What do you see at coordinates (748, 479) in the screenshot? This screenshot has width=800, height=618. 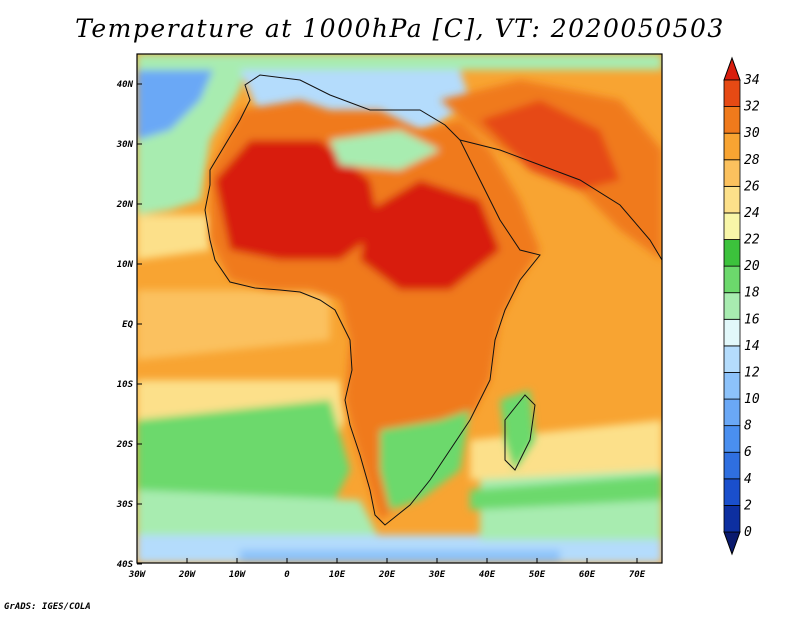 I see `colorbar-label: 4` at bounding box center [748, 479].